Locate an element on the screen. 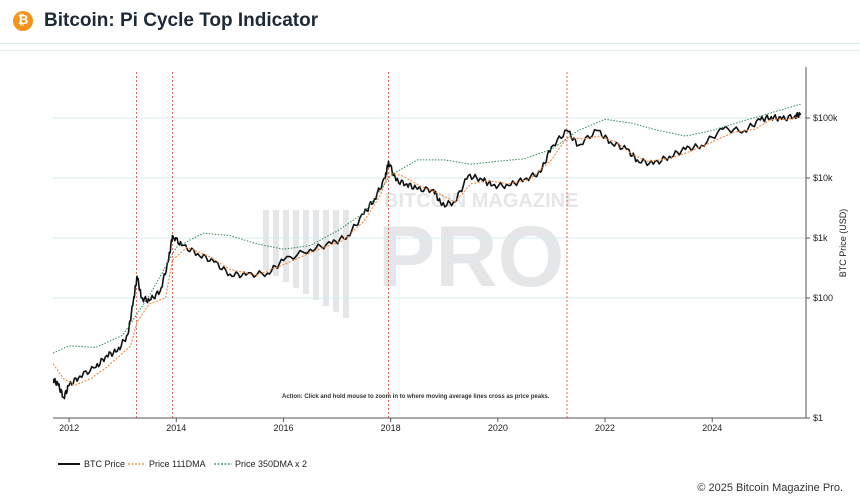 The image size is (860, 500). x-tick-label: 2014 is located at coordinates (176, 428).